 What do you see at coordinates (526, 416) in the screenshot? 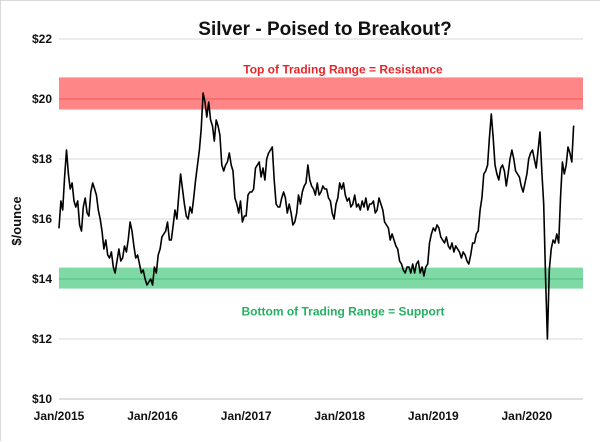
I see `x-tick-label-5: Jan/2020` at bounding box center [526, 416].